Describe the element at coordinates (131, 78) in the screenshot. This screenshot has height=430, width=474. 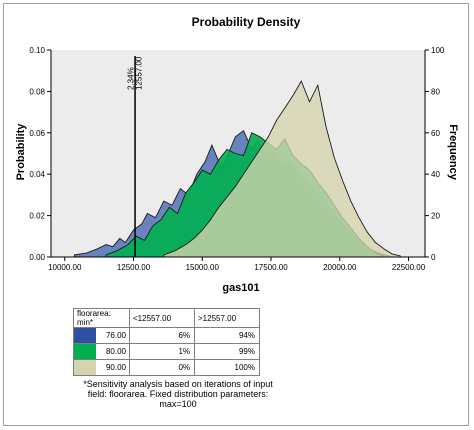
I see `marker-label-pct: 2.34%` at that location.